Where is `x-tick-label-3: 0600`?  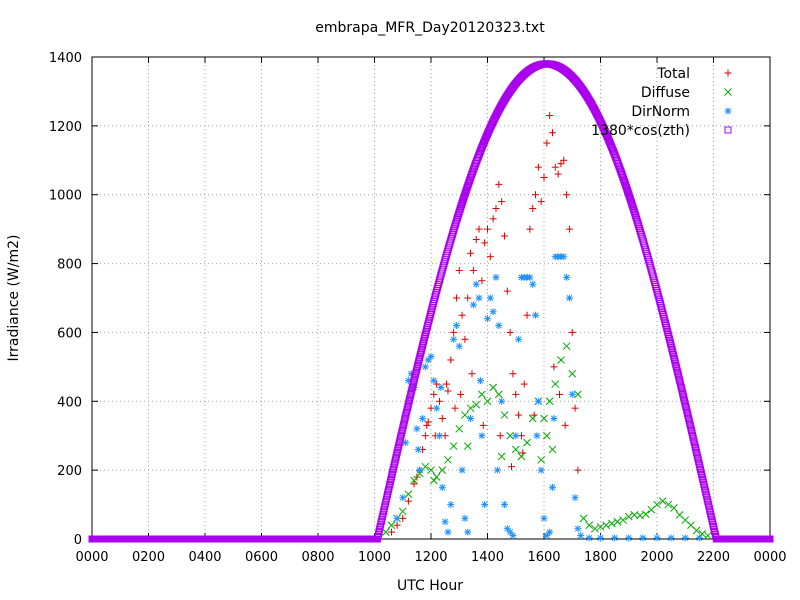 x-tick-label-3: 0600 is located at coordinates (261, 557).